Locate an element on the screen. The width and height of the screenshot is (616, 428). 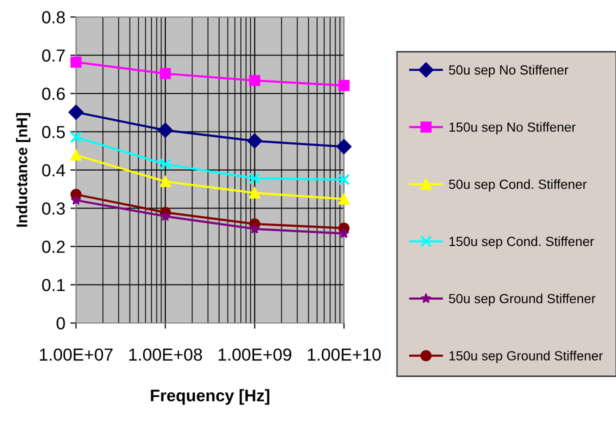
legend-label: 50u sep Ground Stiffener is located at coordinates (522, 300).